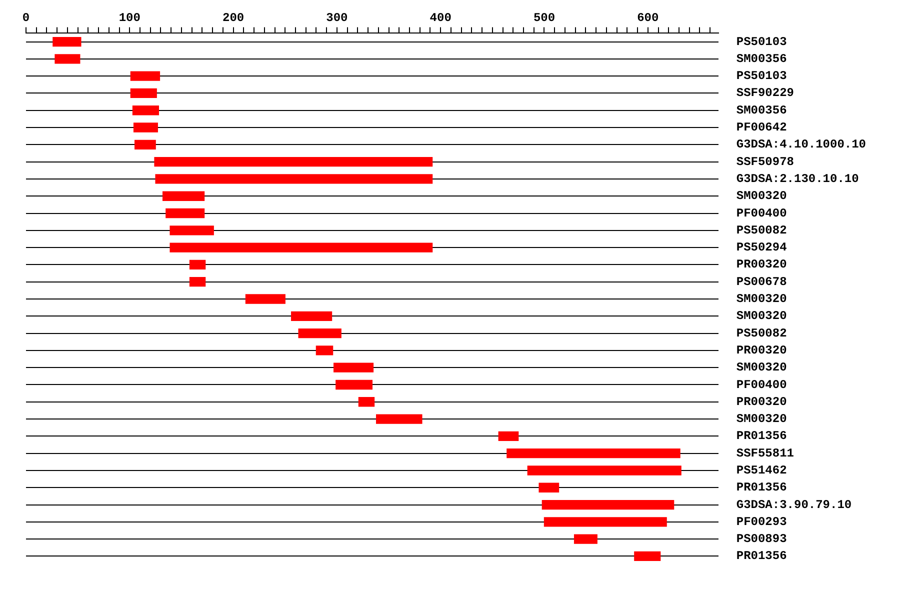  Describe the element at coordinates (761, 471) in the screenshot. I see `y-tick-label: PS51462` at that location.